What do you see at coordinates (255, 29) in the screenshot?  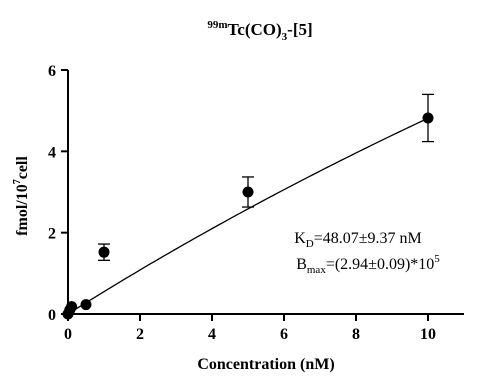 I see `title-main: Tc(CO)` at bounding box center [255, 29].